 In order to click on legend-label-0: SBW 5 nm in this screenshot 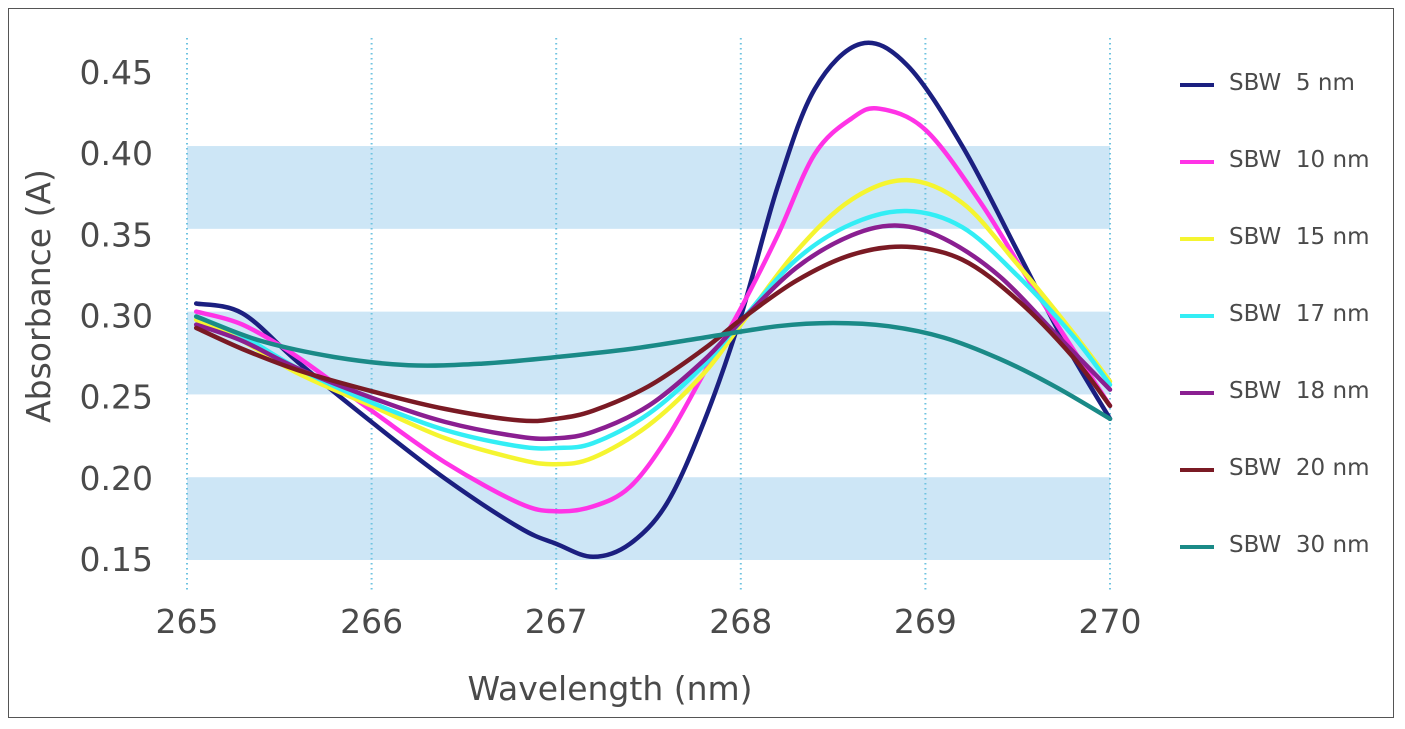, I will do `click(1292, 83)`.